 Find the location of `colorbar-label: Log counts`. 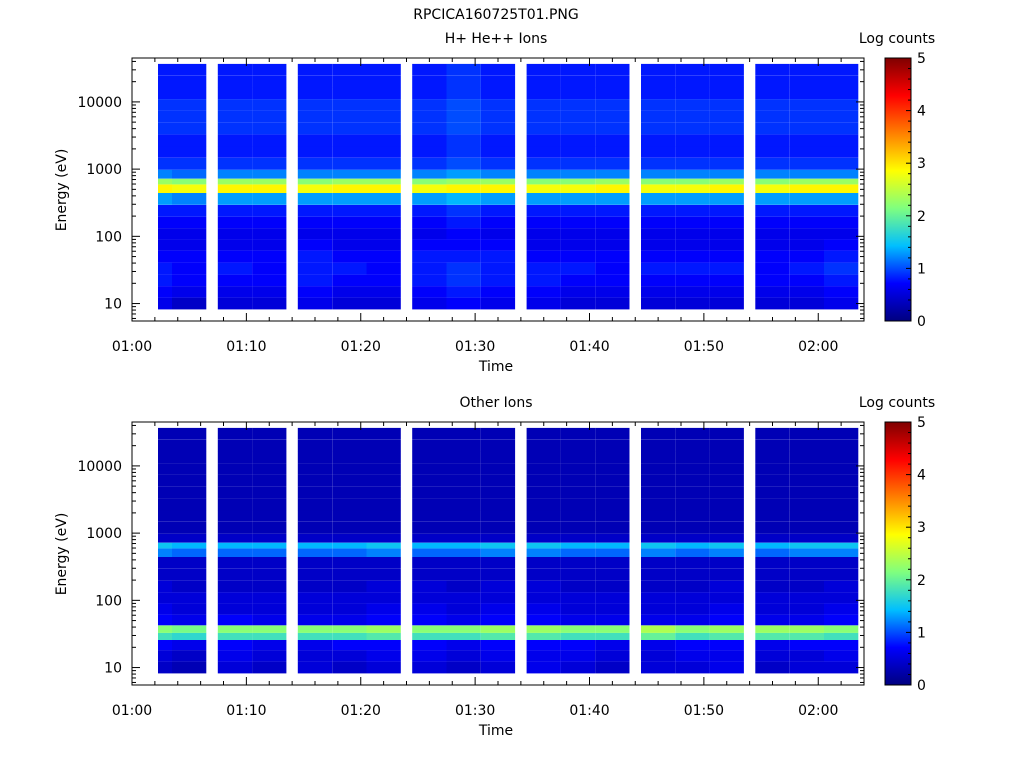

colorbar-label: Log counts is located at coordinates (897, 39).